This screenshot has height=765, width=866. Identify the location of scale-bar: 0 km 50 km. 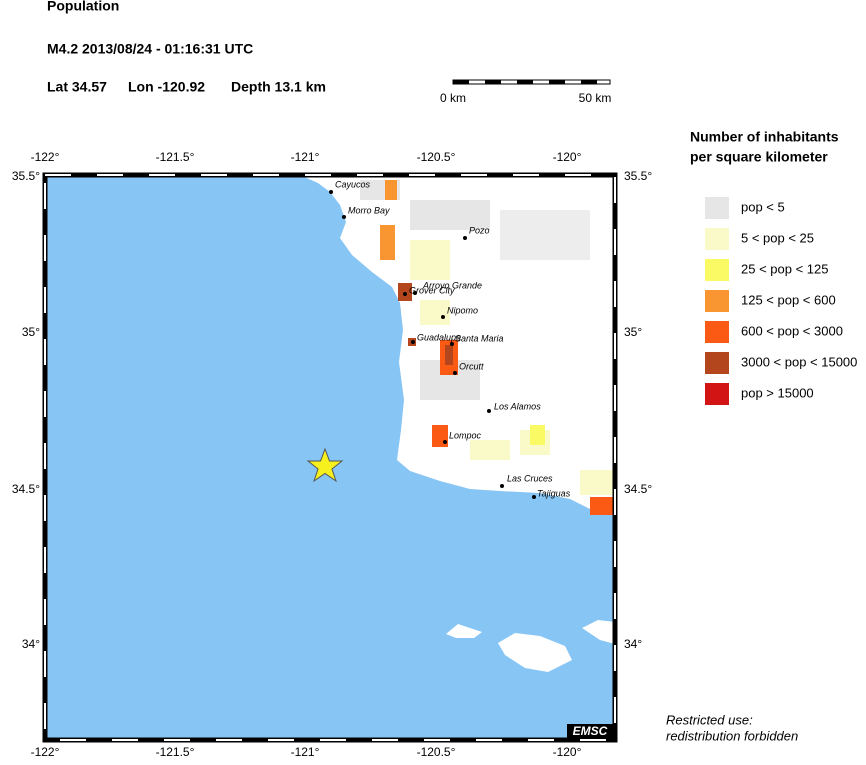
(526, 92).